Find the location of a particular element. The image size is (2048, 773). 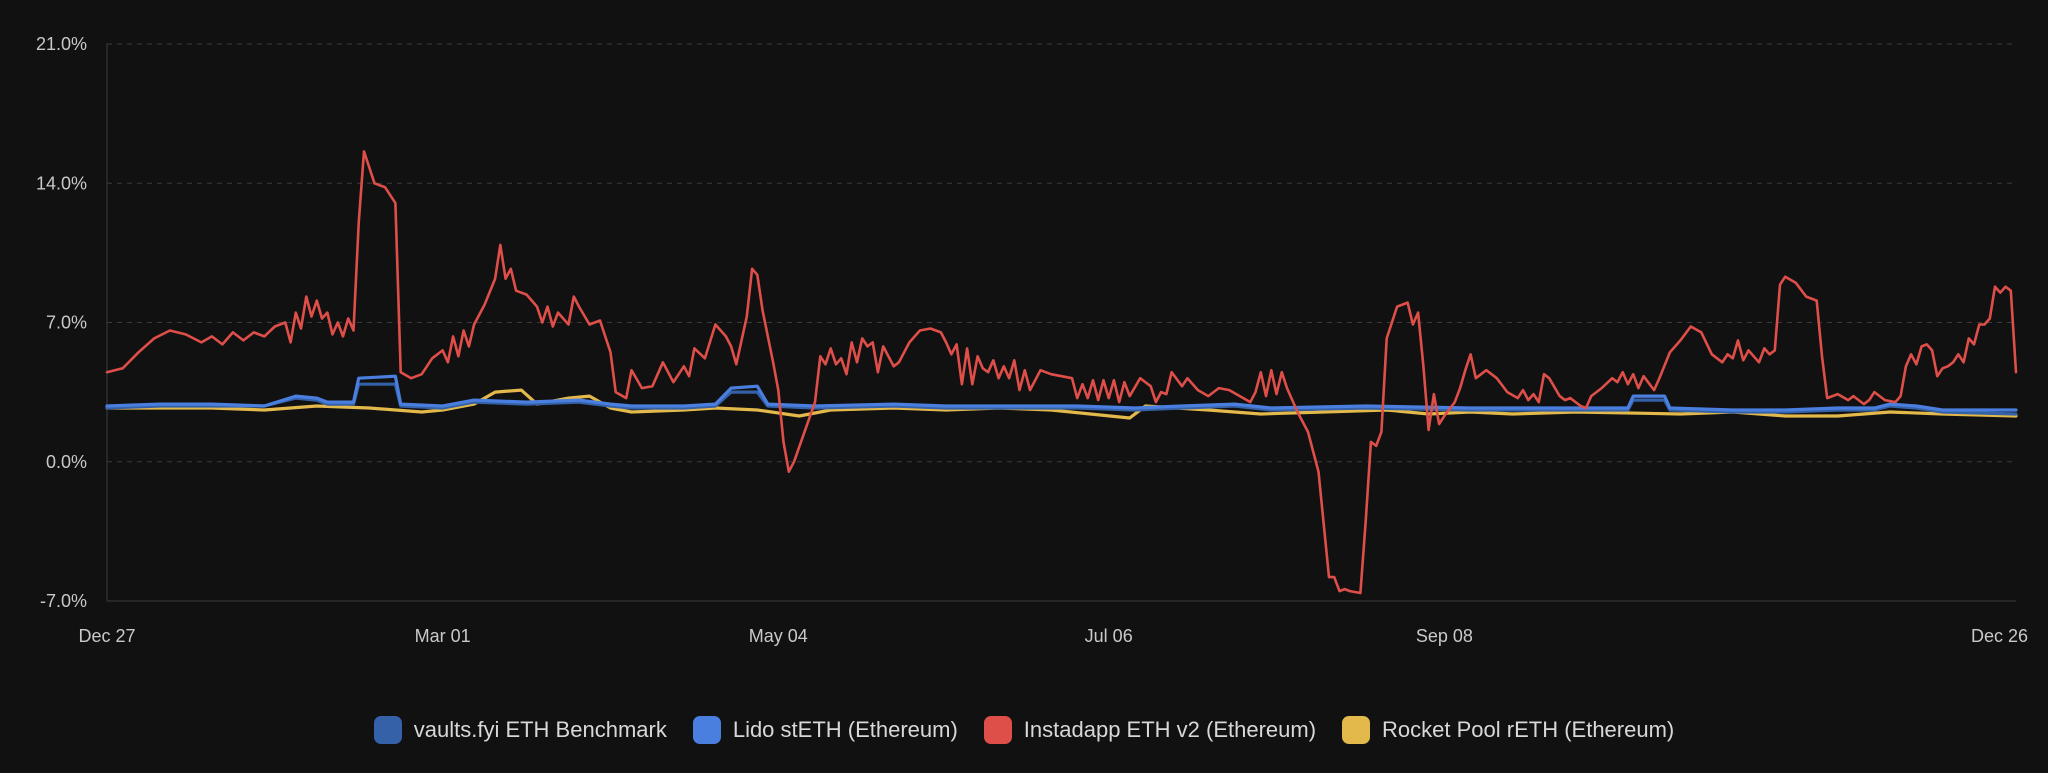

x-tick-label: Dec 26 is located at coordinates (1999, 636).